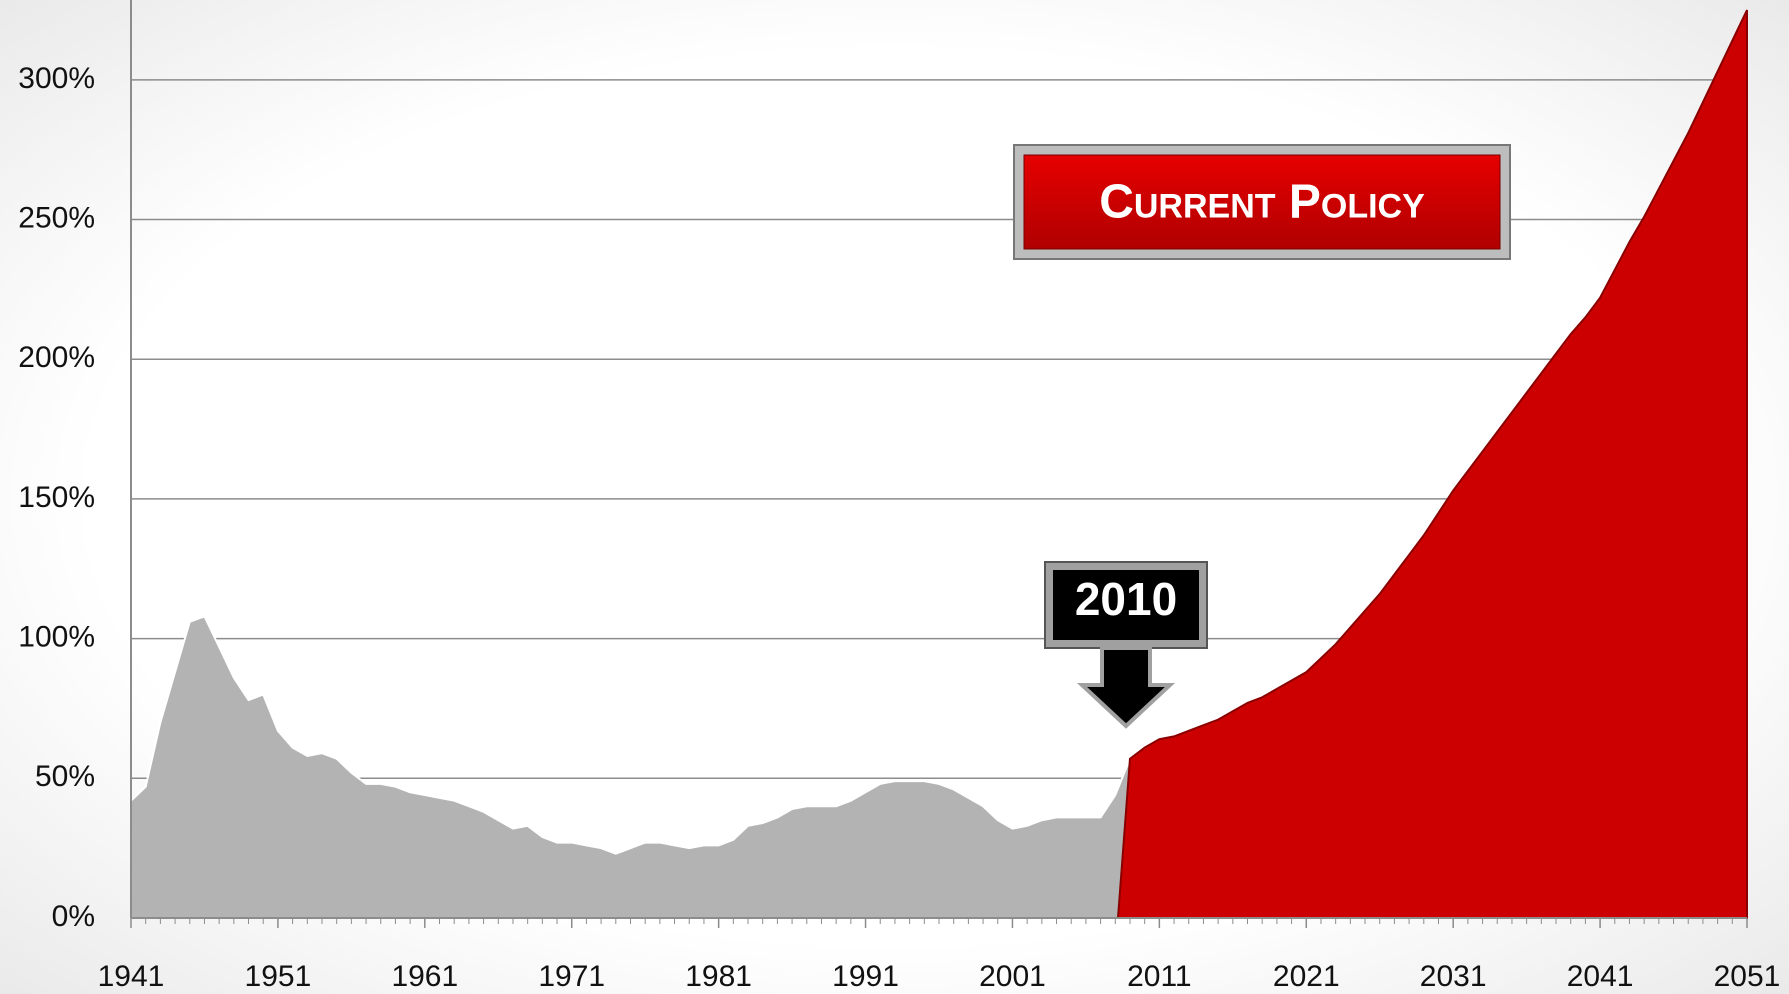 The width and height of the screenshot is (1789, 994). Describe the element at coordinates (1747, 976) in the screenshot. I see `x-tick-label: 2051` at that location.